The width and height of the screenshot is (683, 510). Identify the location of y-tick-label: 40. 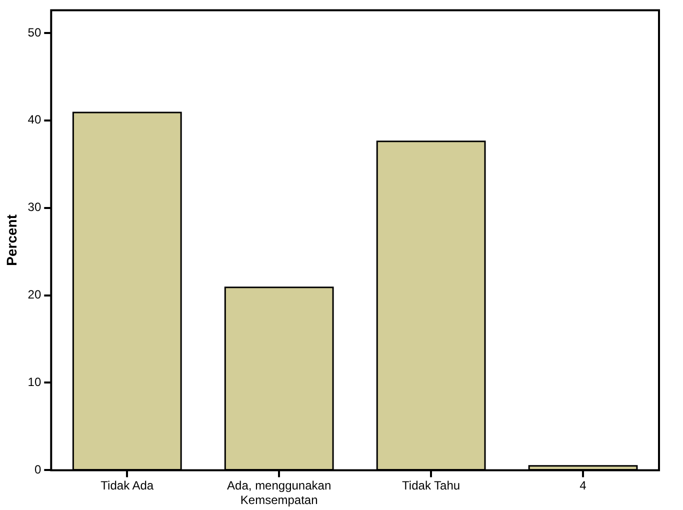
(35, 119).